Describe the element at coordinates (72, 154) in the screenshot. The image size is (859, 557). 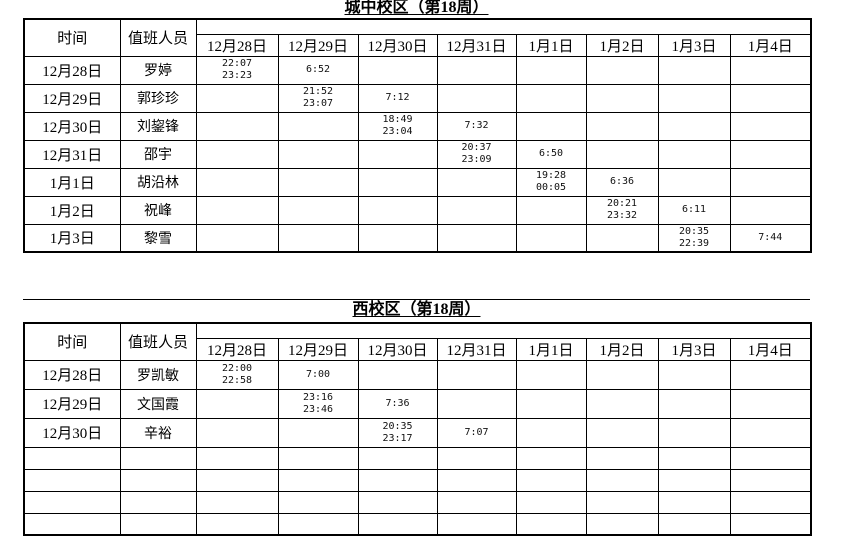
I see `row-date-cell: 12月31日` at that location.